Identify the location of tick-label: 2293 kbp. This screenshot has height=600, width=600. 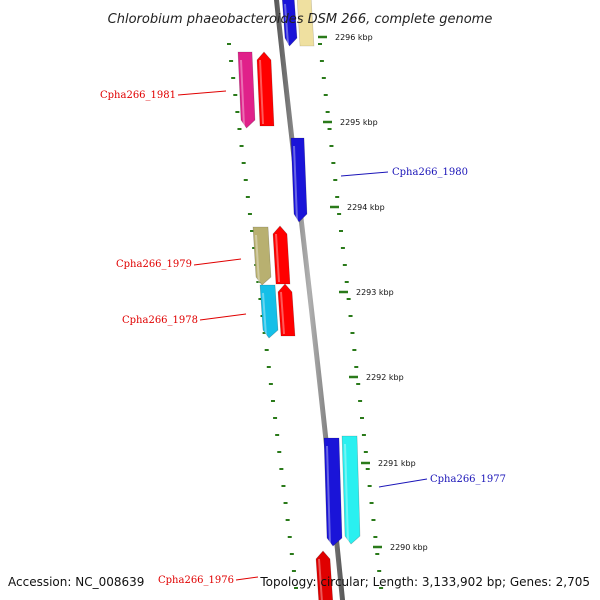
(375, 292).